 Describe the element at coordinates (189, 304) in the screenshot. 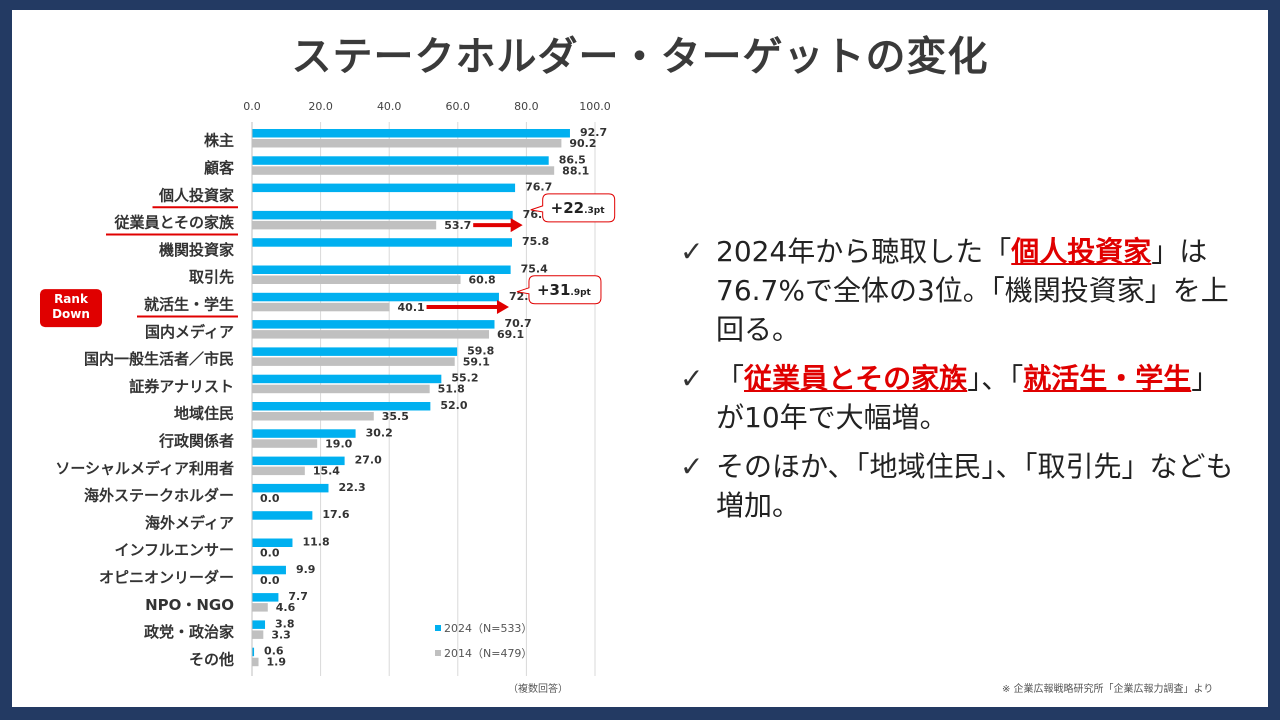

I see `category-label: 就活生・学生` at that location.